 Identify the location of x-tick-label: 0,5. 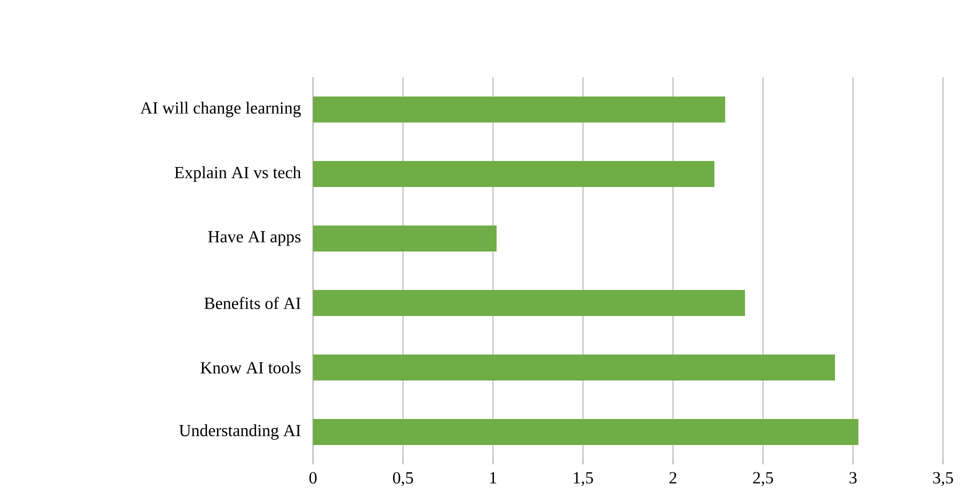
(403, 479).